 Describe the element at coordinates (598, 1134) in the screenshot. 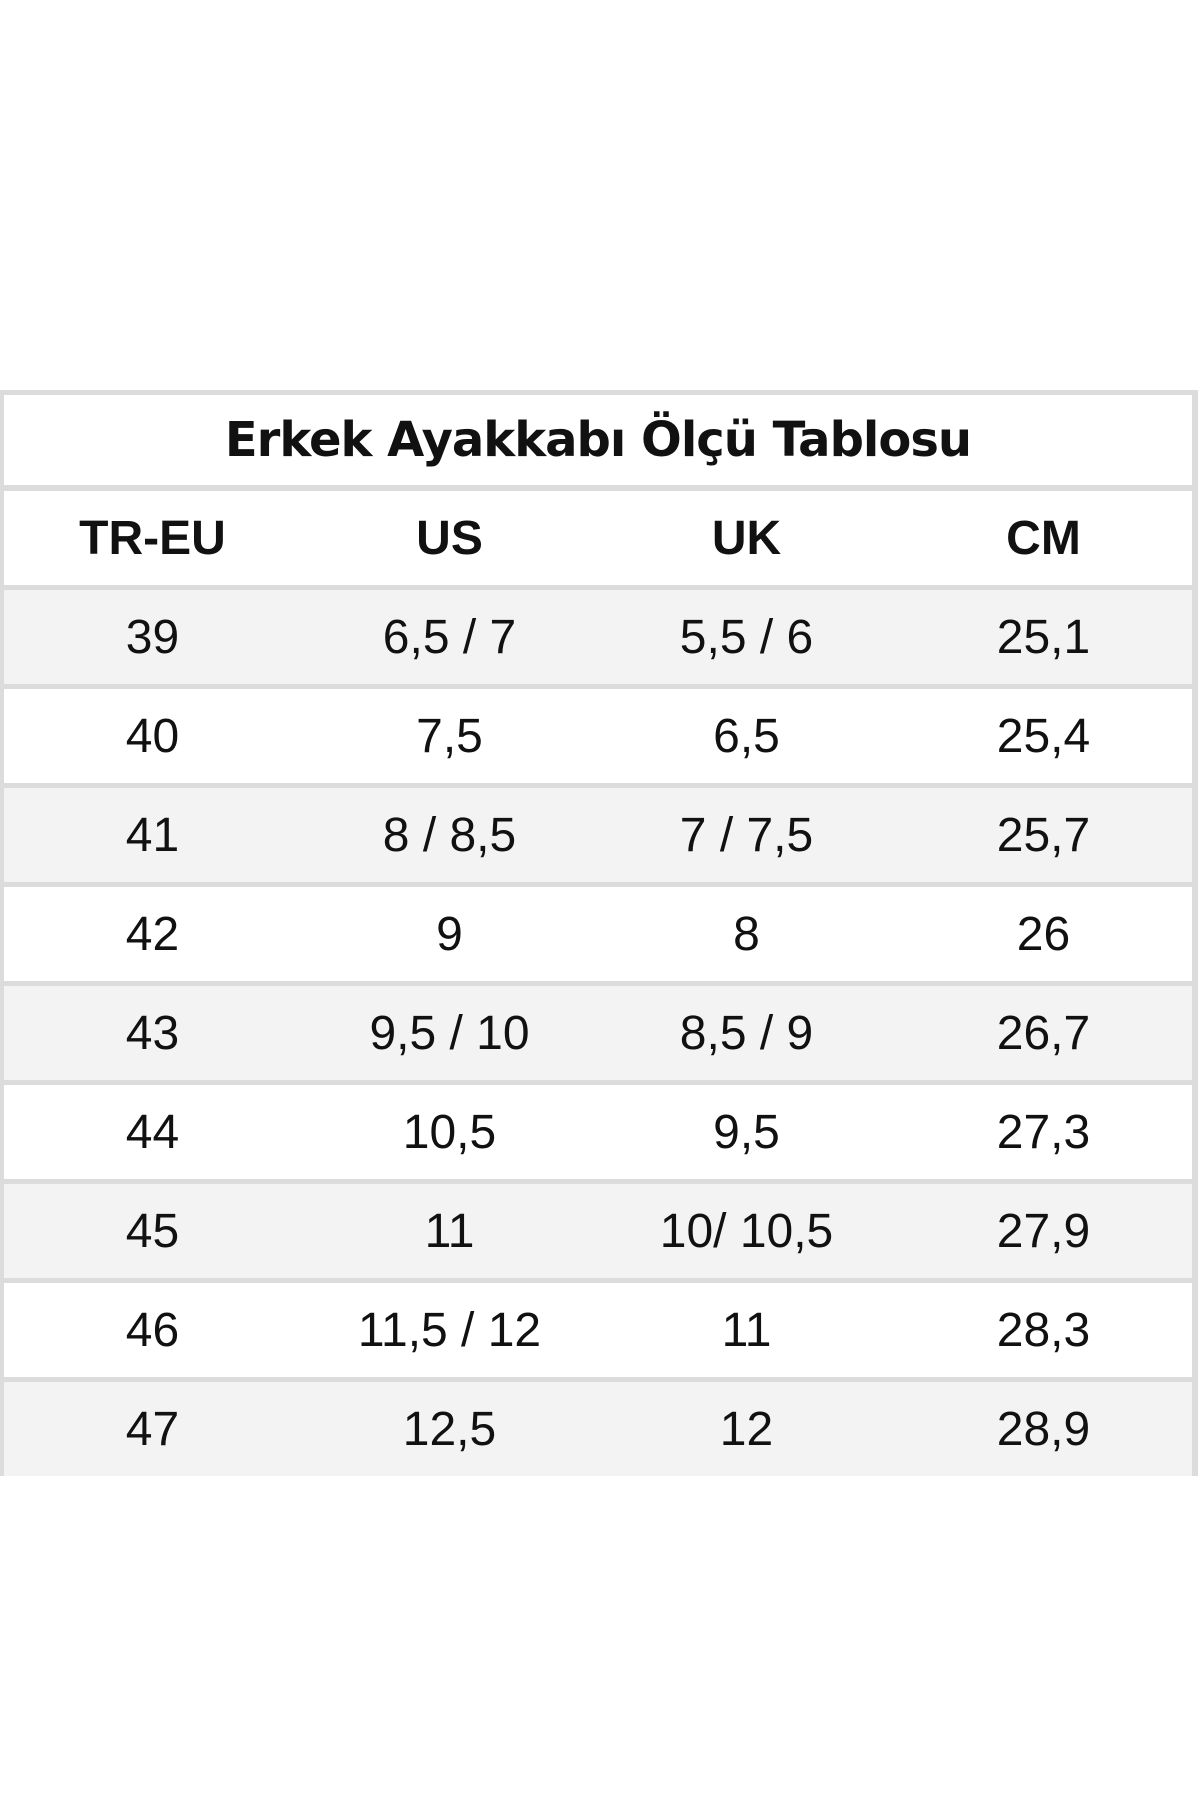

I see `table-row: 44 10,5 9,5 27,3` at that location.